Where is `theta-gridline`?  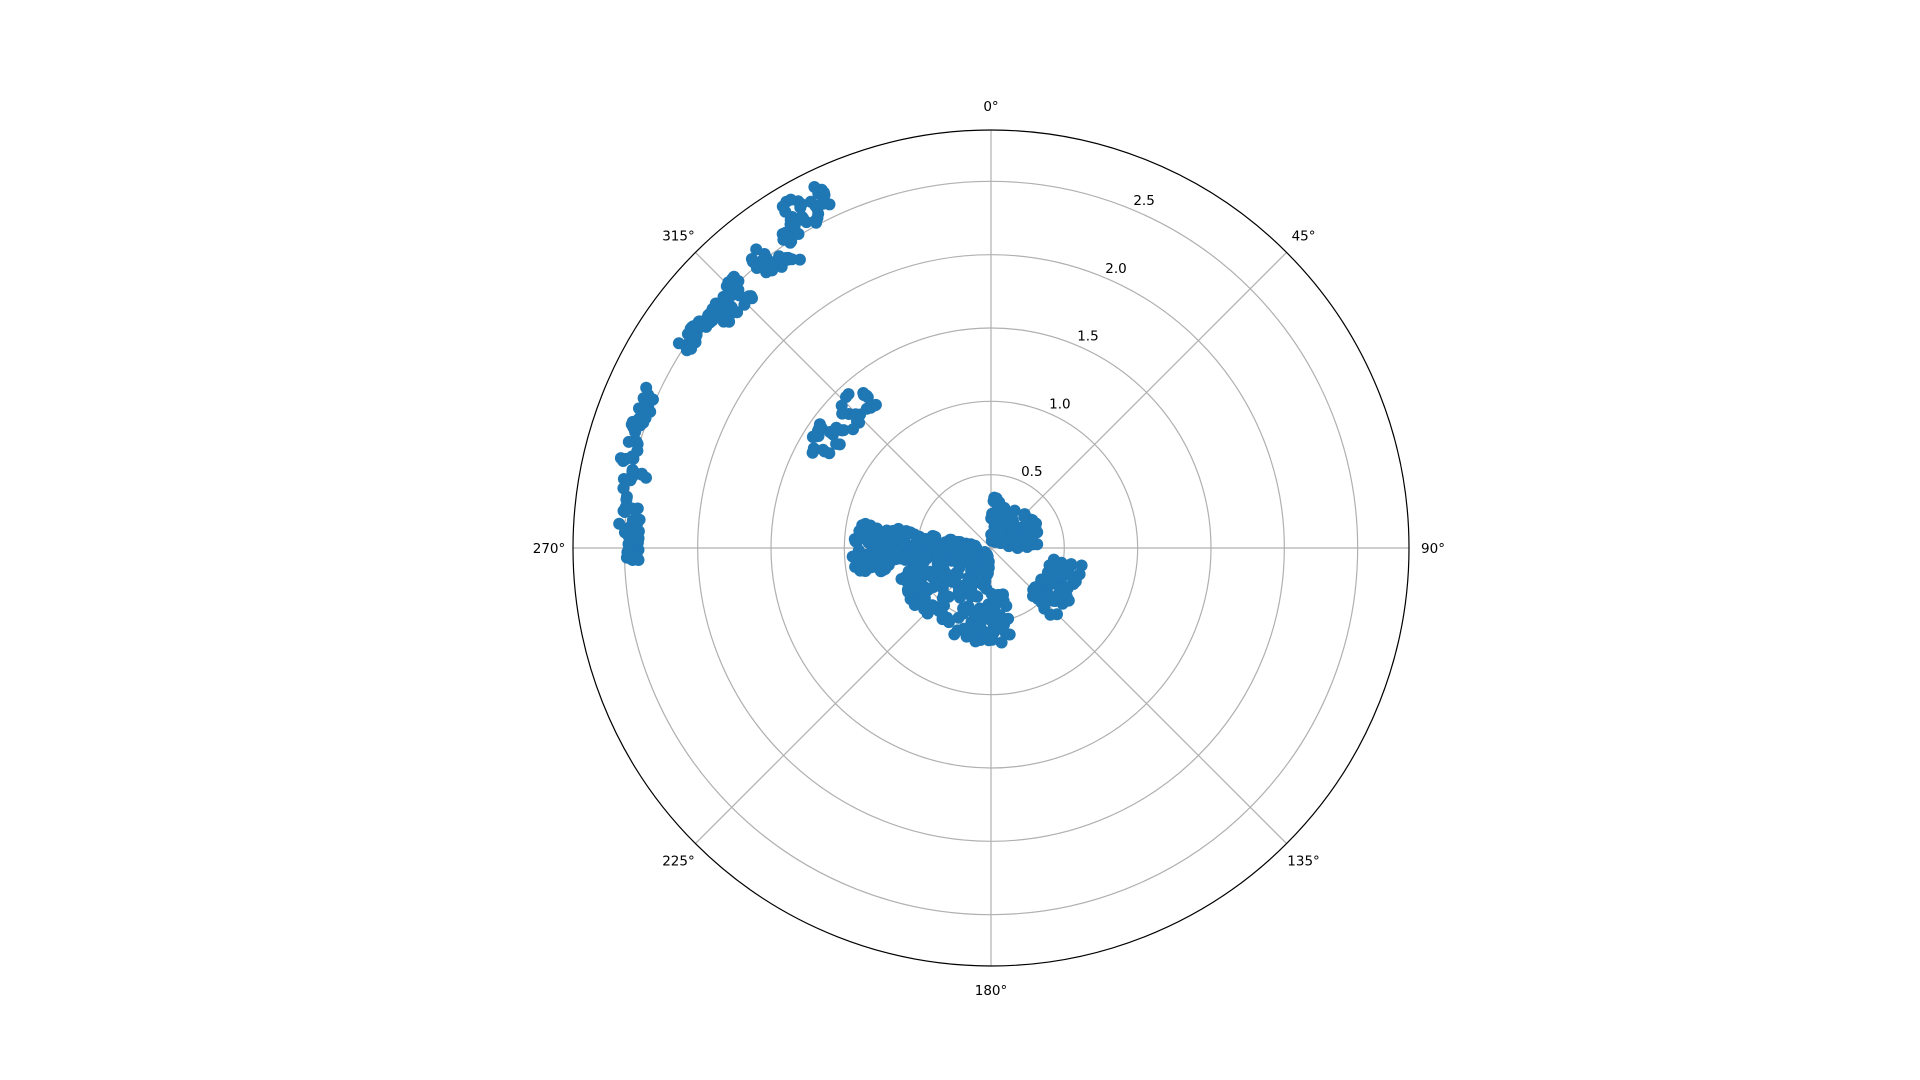
theta-gridline is located at coordinates (1138, 400).